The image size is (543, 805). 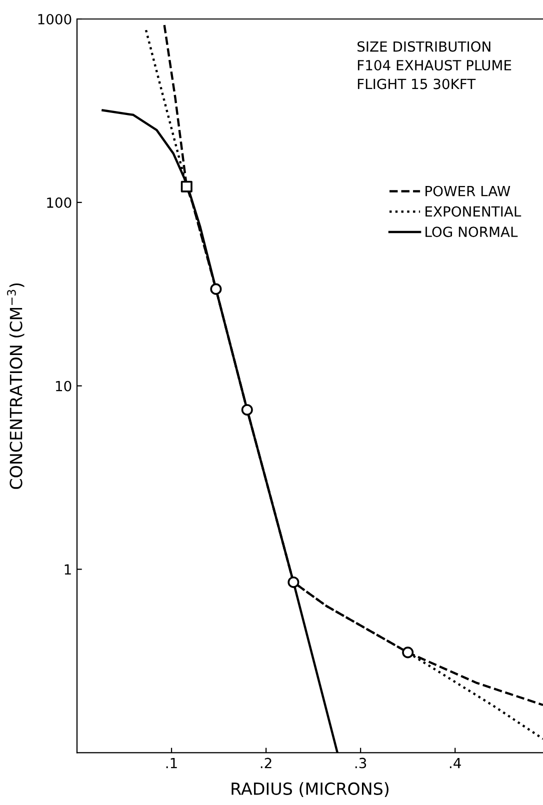 I want to click on y-tick-label: 1, so click(x=67, y=569).